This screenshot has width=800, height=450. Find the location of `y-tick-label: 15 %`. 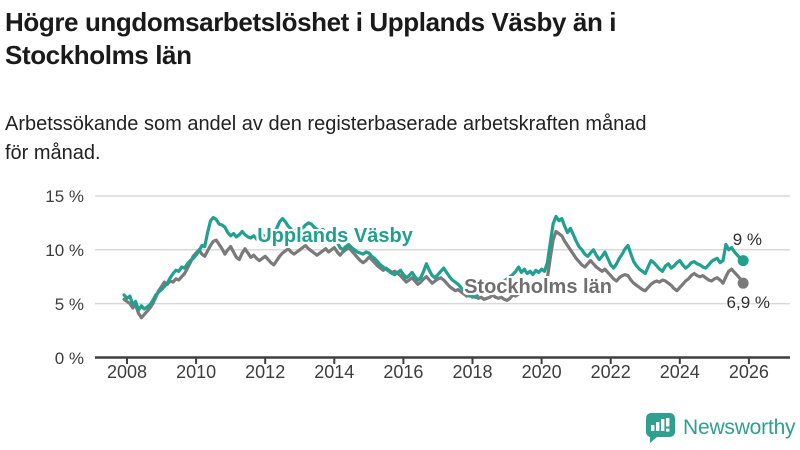

y-tick-label: 15 % is located at coordinates (64, 196).